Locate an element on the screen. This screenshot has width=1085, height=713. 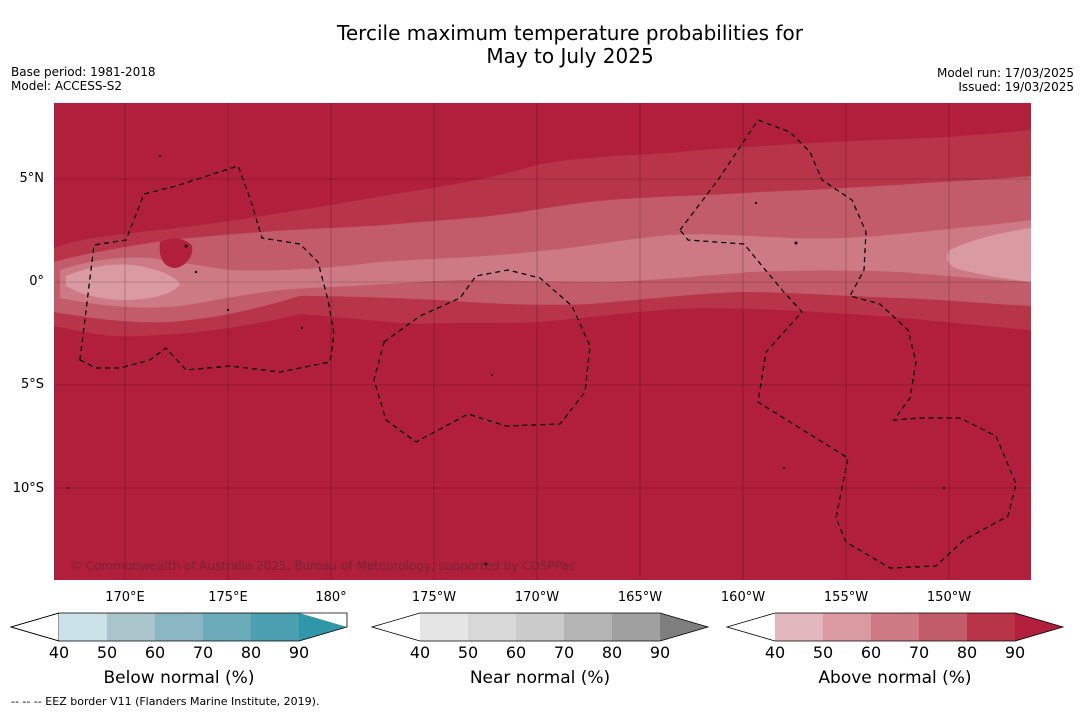
lon-label-175w: 175°W is located at coordinates (434, 597).